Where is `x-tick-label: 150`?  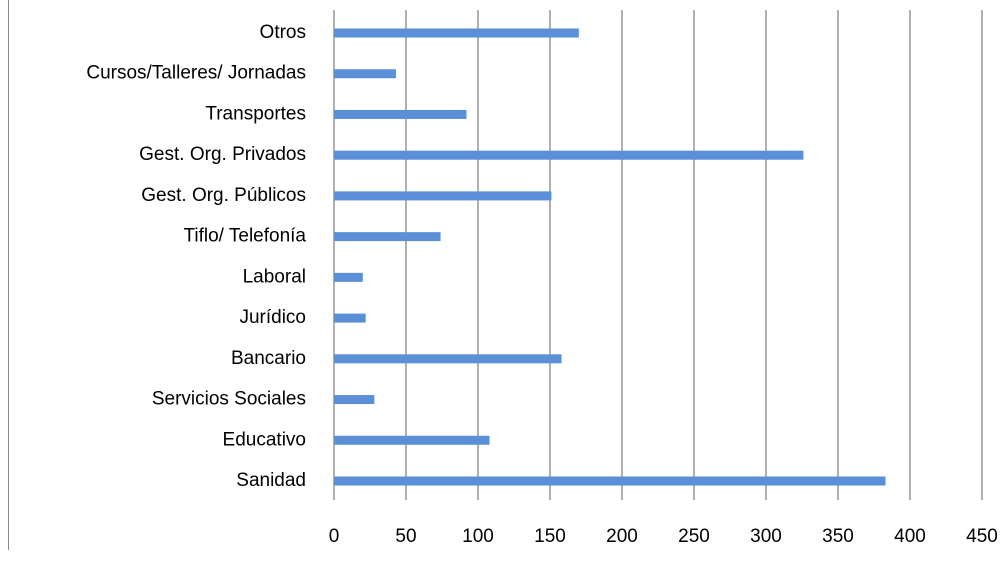 x-tick-label: 150 is located at coordinates (550, 536).